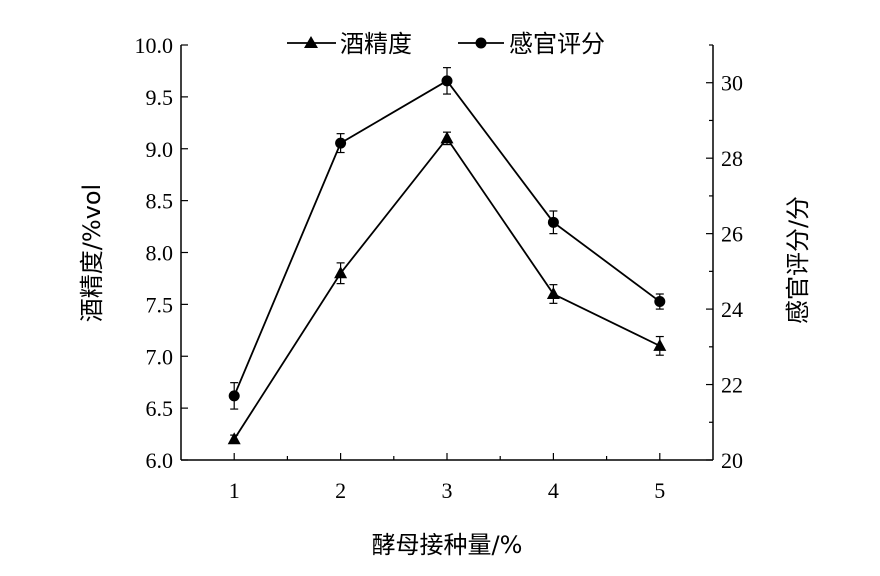 This screenshot has height=576, width=880. Describe the element at coordinates (481, 43) in the screenshot. I see `legend-circle-marker-icon` at that location.